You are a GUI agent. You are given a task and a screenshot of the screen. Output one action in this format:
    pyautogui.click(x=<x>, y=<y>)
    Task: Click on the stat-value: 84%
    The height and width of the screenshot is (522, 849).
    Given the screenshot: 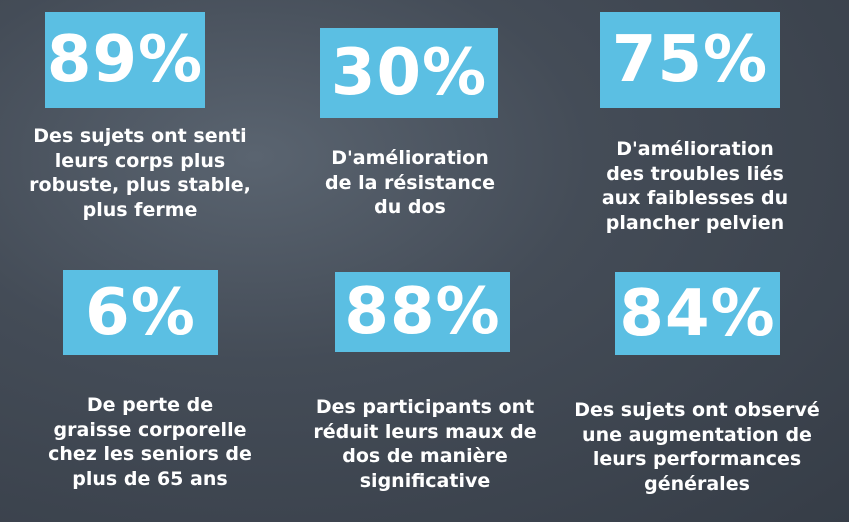 What is the action you would take?
    pyautogui.click(x=697, y=313)
    